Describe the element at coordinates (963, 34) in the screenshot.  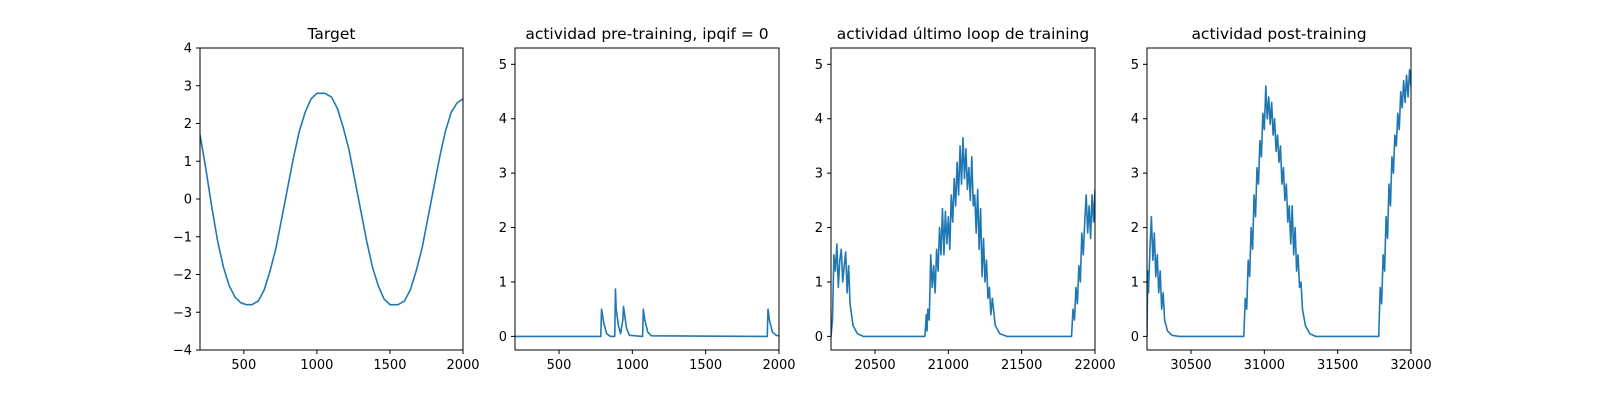
I see `panel-title: actividad último loop de training` at that location.